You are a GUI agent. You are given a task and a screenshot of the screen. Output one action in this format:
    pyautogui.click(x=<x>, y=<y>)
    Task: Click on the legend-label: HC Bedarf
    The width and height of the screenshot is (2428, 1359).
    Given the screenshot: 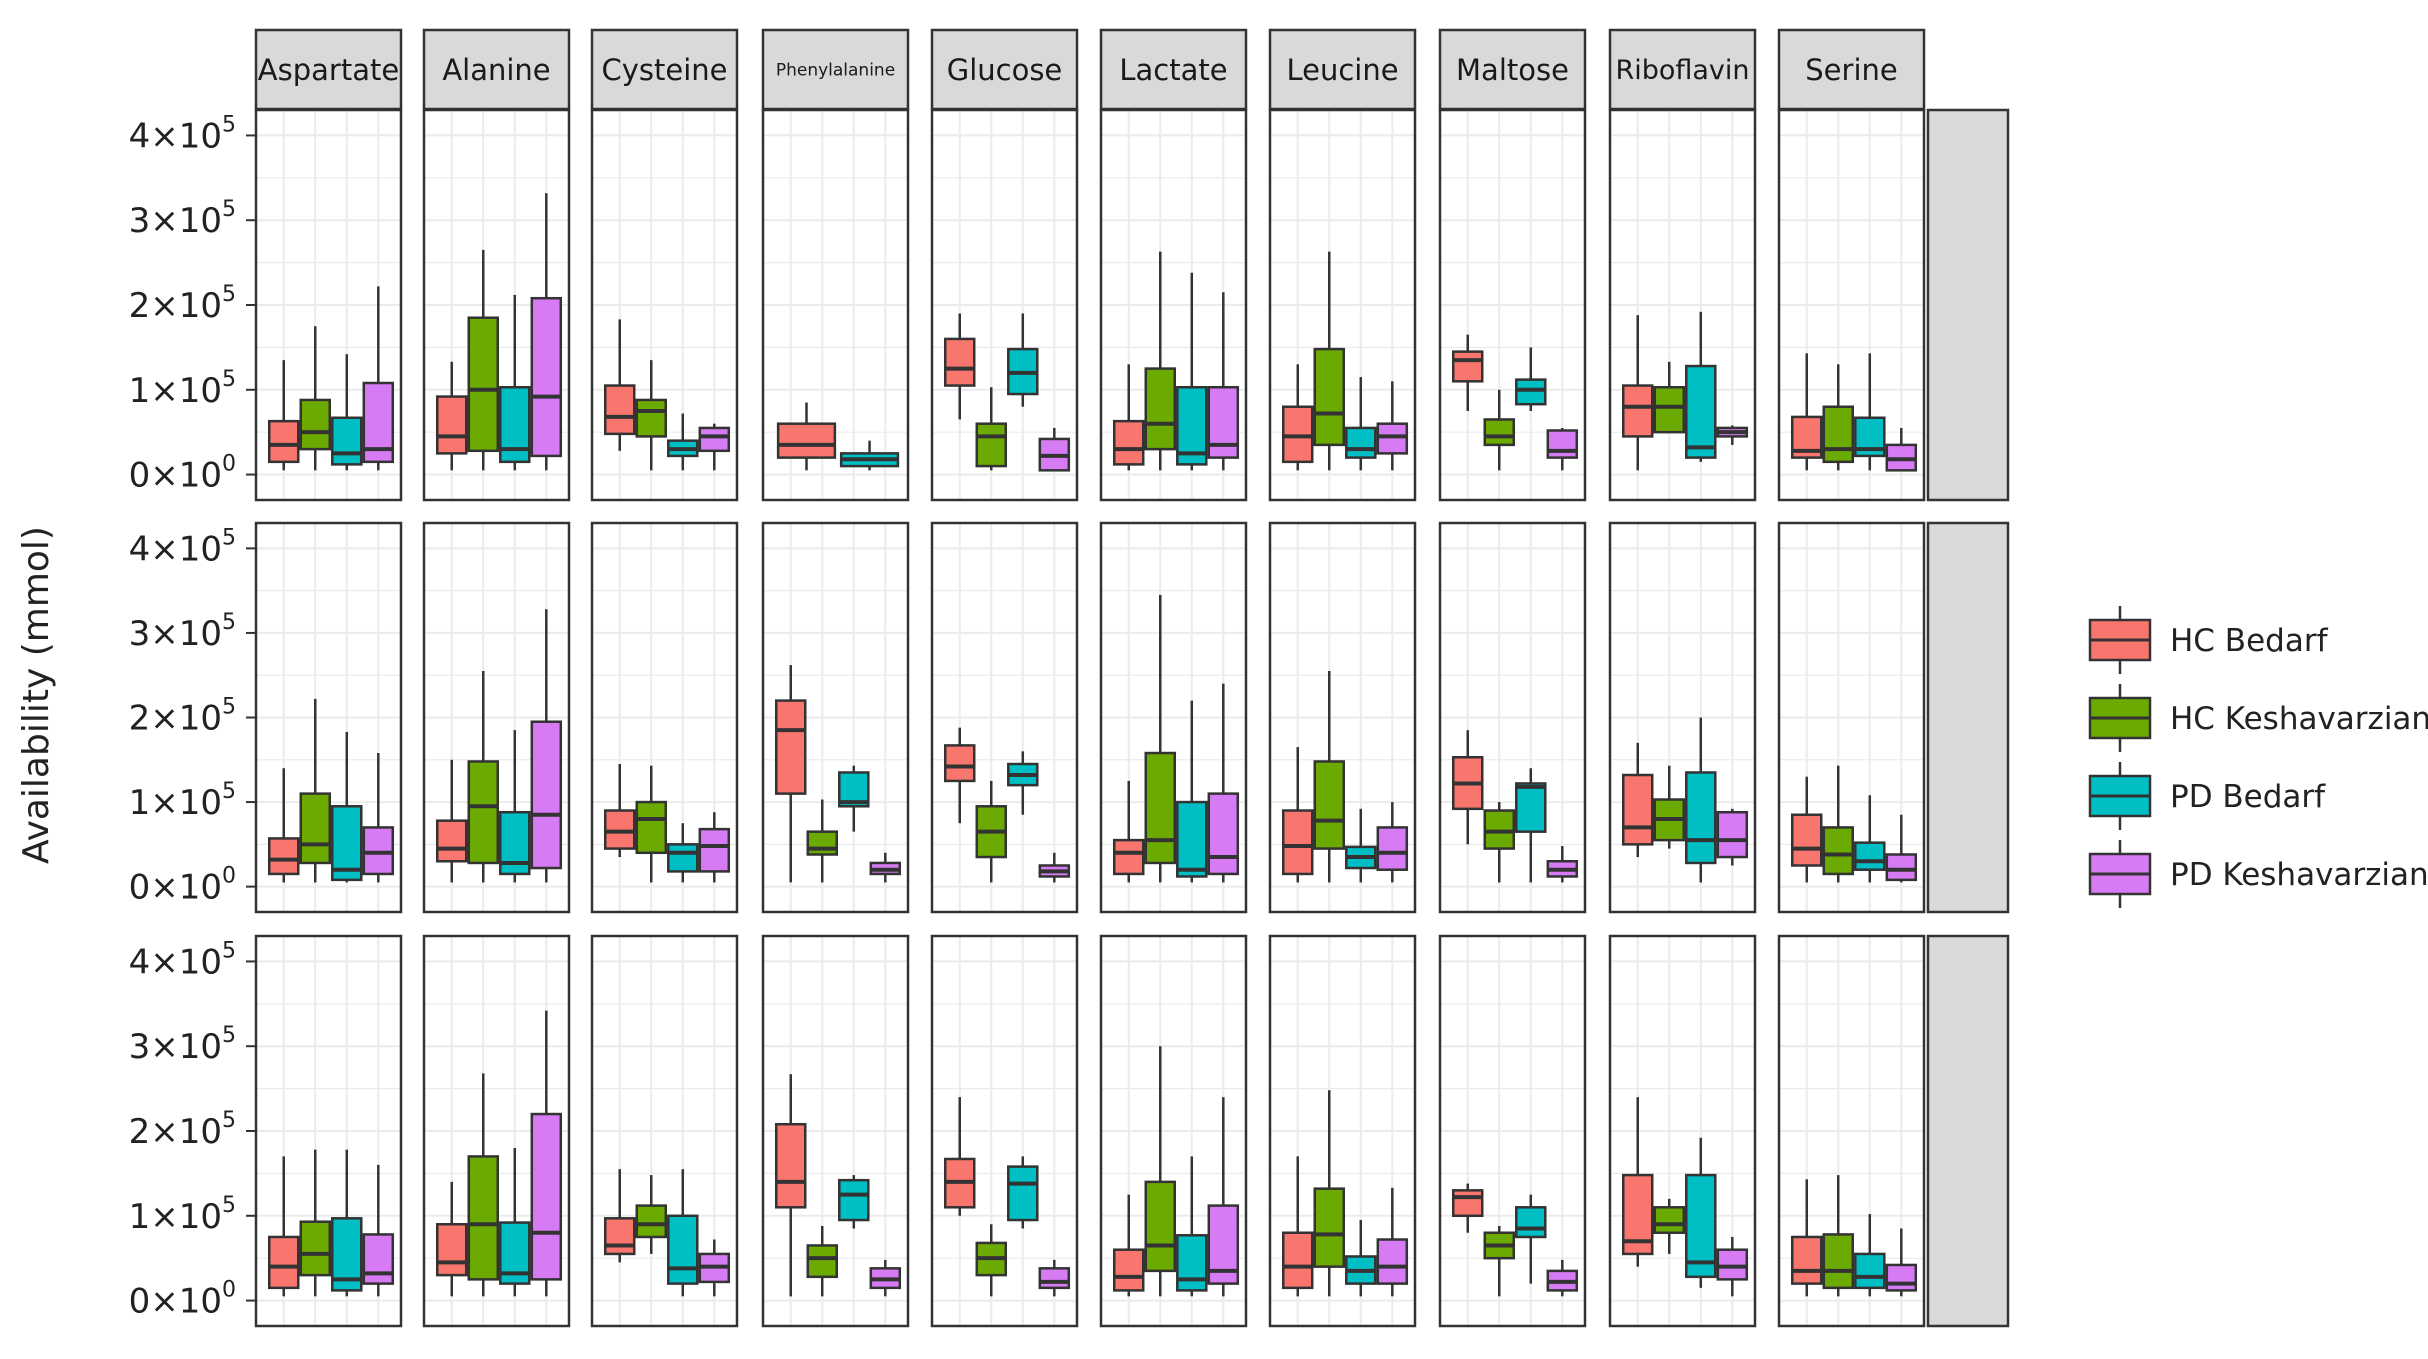 What is the action you would take?
    pyautogui.click(x=2249, y=641)
    